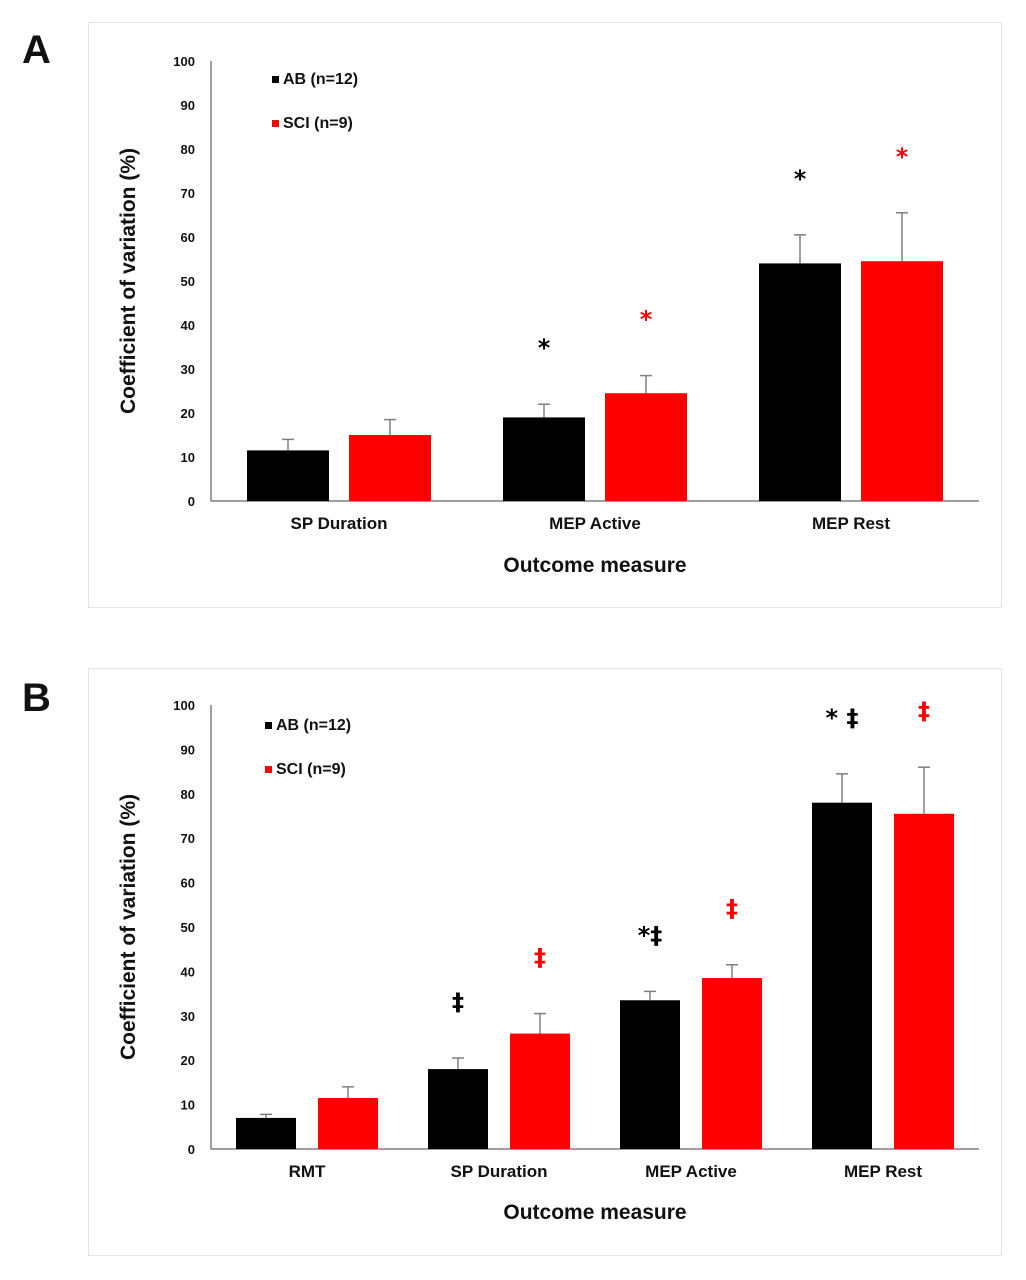  What do you see at coordinates (36, 698) in the screenshot?
I see `panel-label-b: B` at bounding box center [36, 698].